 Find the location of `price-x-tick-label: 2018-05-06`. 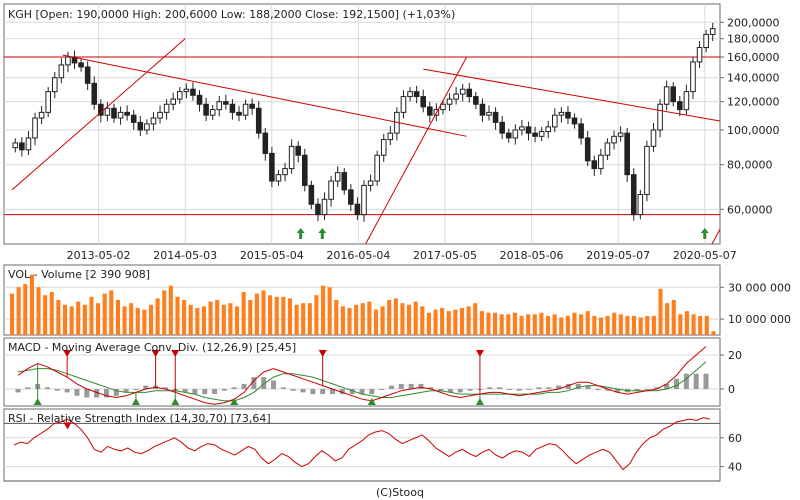

price-x-tick-label: 2018-05-06 is located at coordinates (532, 255).